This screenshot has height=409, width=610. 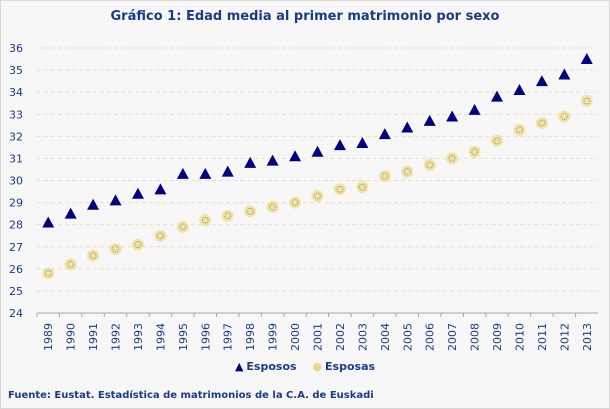 What do you see at coordinates (265, 366) in the screenshot?
I see `legend-item-esposos: ▲ Esposos` at bounding box center [265, 366].